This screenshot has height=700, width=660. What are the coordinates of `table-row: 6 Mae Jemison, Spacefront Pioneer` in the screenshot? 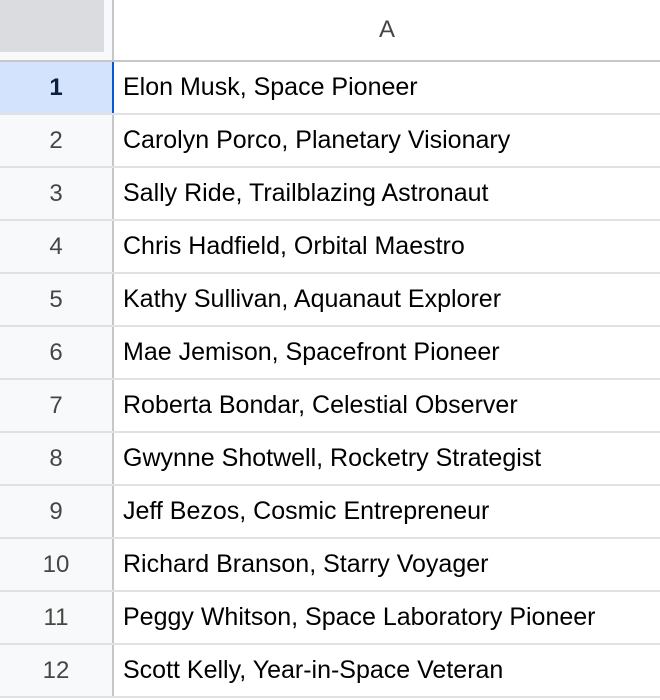 It's located at (330, 353).